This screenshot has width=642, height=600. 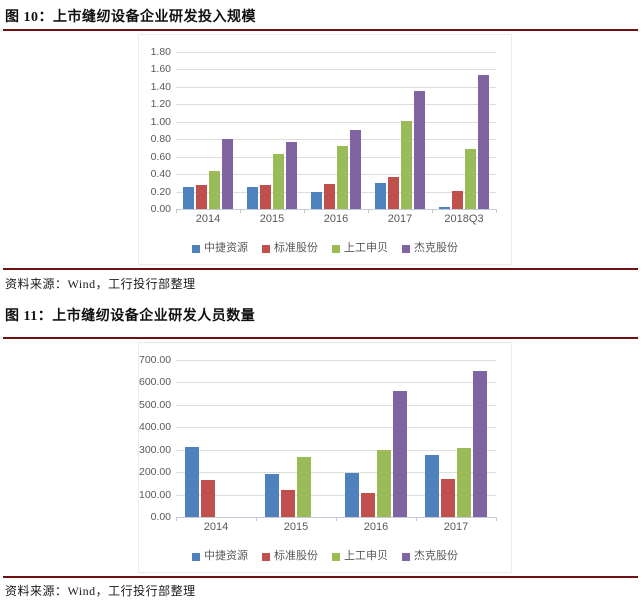 I want to click on y-tick-label: 1.60, so click(x=160, y=69).